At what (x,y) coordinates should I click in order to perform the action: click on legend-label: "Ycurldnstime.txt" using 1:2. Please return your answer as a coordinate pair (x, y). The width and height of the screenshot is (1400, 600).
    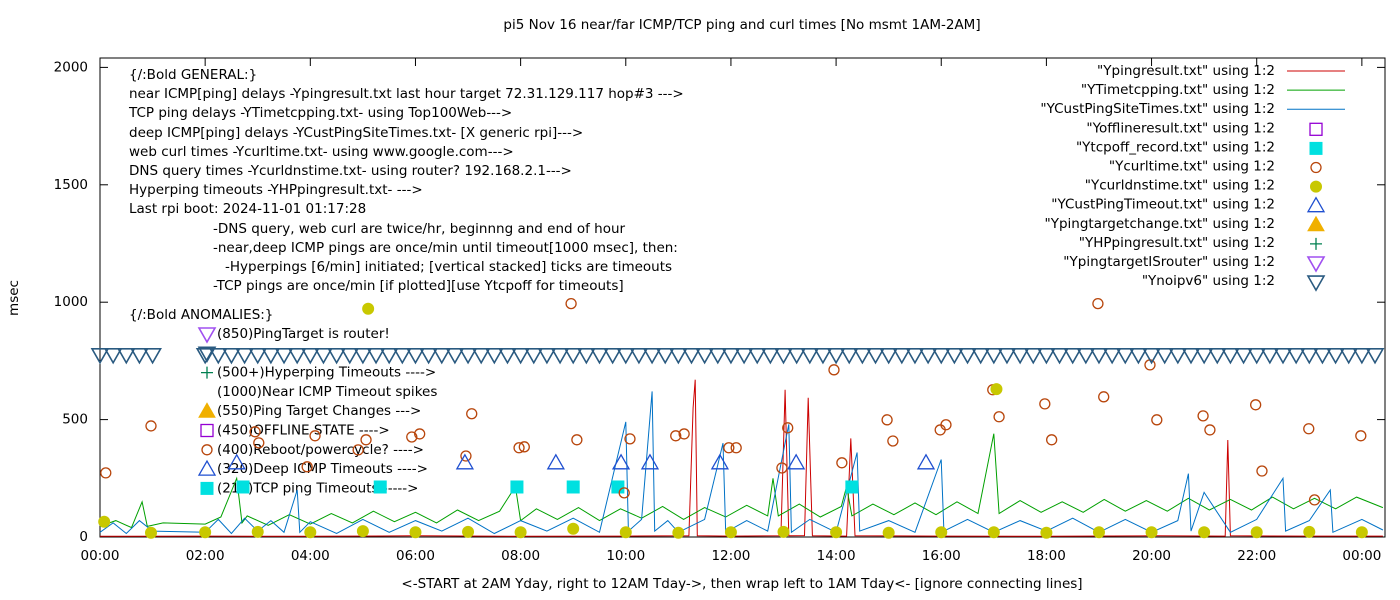
    Looking at the image, I should click on (1180, 186).